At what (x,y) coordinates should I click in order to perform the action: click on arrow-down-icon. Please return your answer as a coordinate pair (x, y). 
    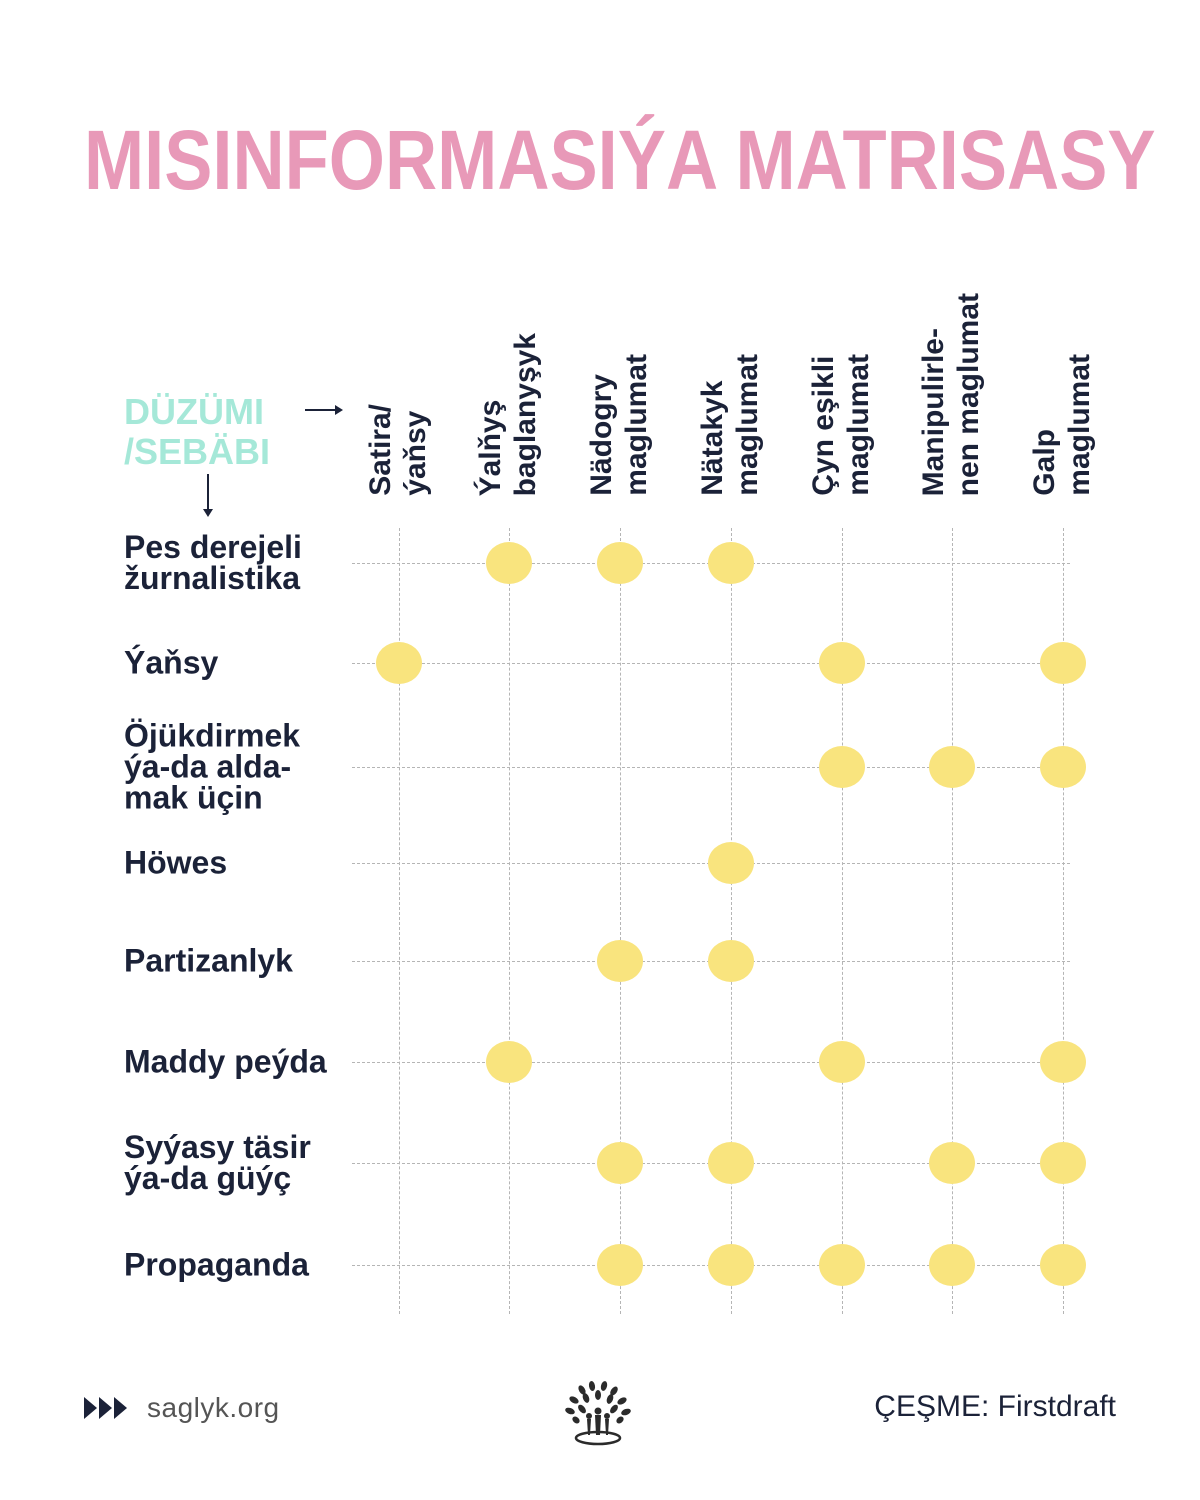
    Looking at the image, I should click on (207, 495).